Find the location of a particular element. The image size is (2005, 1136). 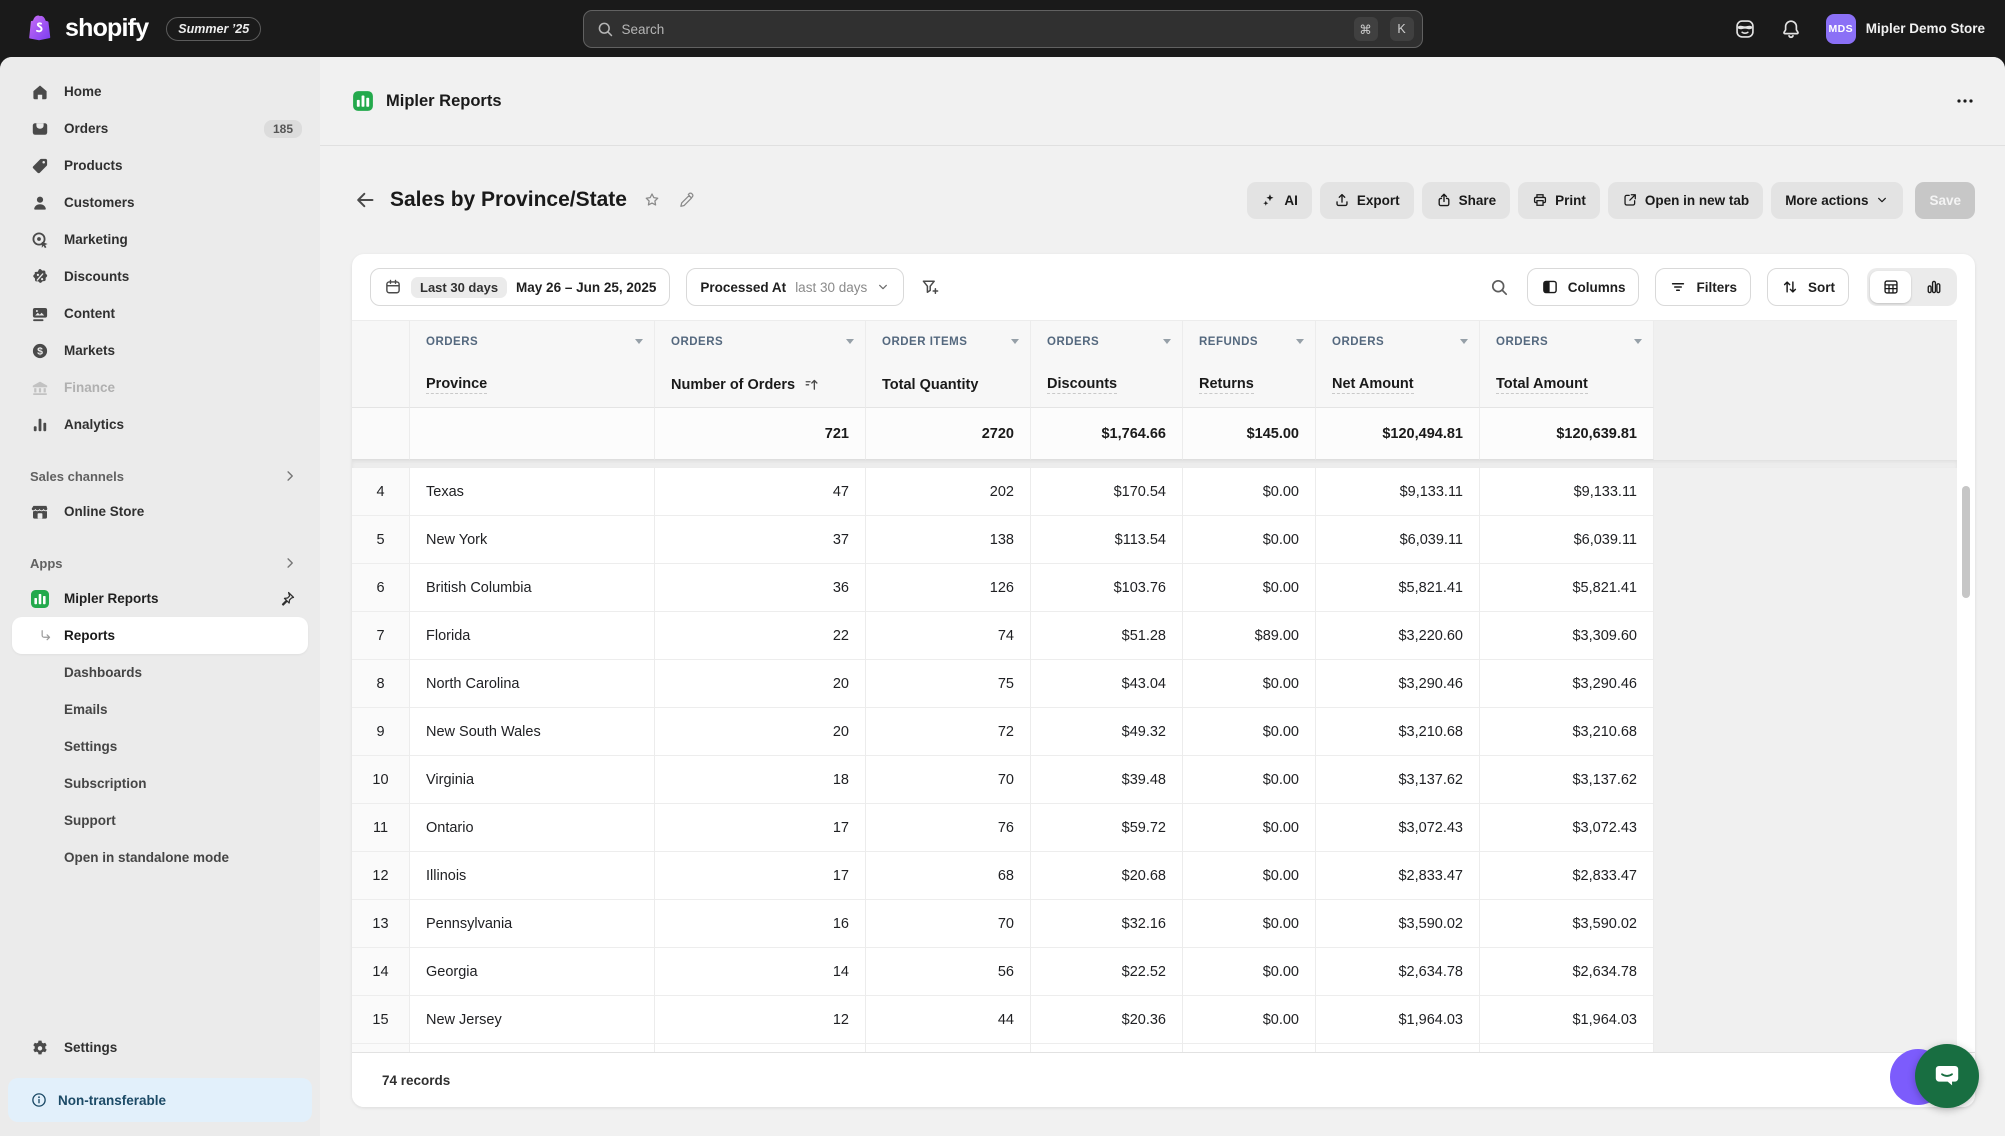

print-button: Print is located at coordinates (1559, 200).